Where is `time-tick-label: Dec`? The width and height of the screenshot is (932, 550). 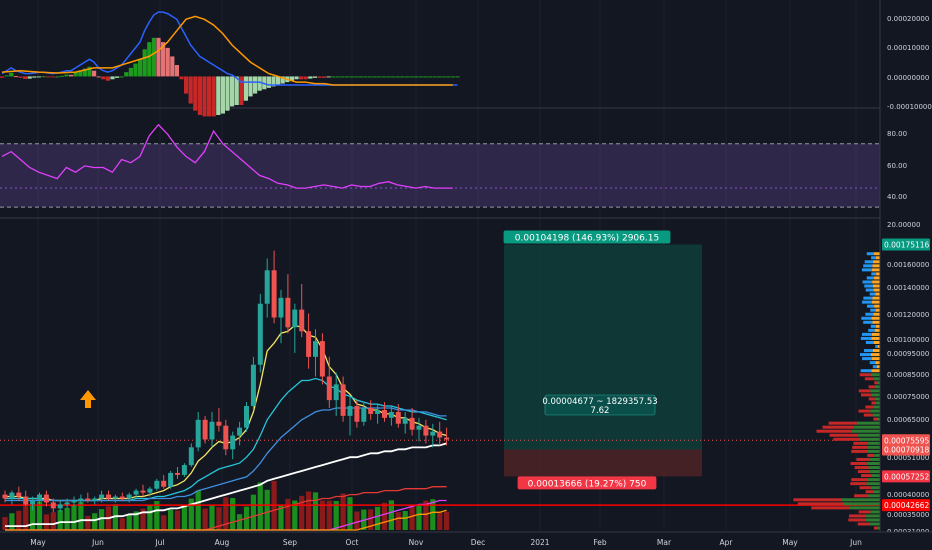 time-tick-label: Dec is located at coordinates (478, 542).